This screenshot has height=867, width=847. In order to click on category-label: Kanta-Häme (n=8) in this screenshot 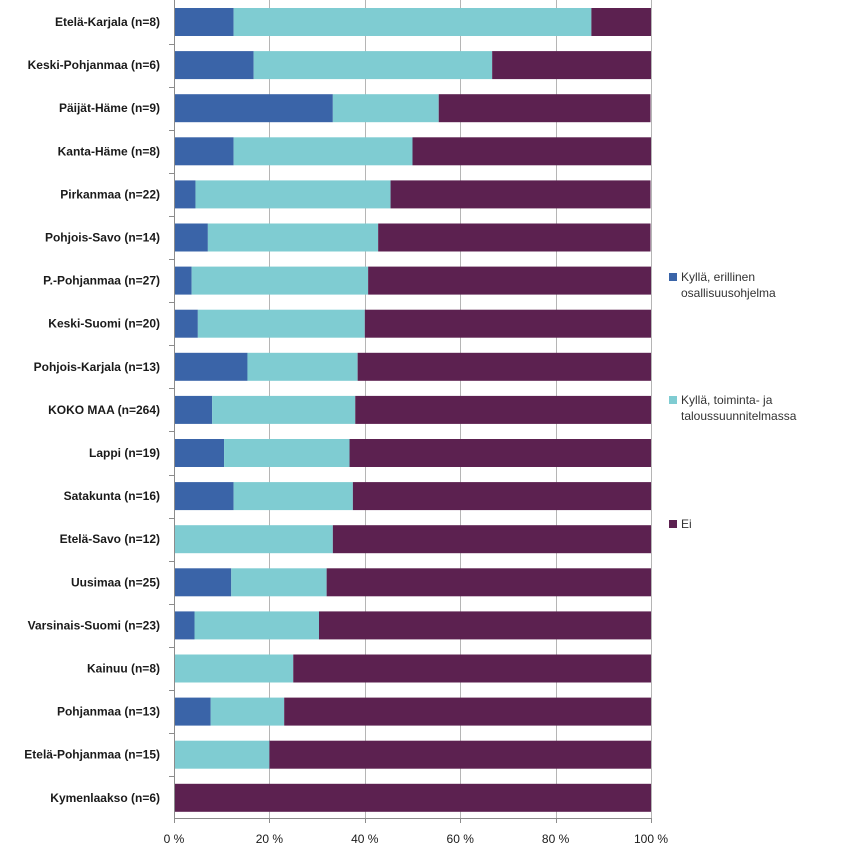, I will do `click(109, 151)`.